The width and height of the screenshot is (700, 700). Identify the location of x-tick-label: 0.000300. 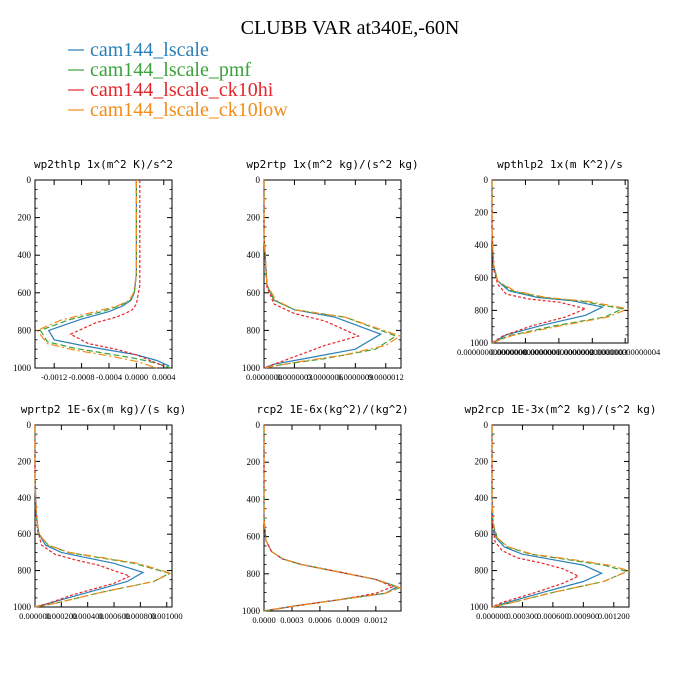
(523, 616).